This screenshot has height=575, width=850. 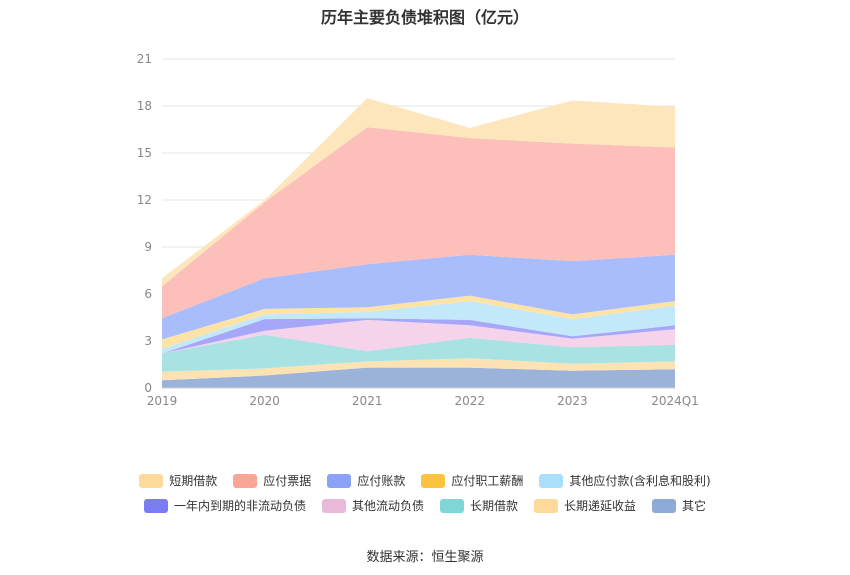 I want to click on series-area-长期递延收益, so click(x=418, y=369).